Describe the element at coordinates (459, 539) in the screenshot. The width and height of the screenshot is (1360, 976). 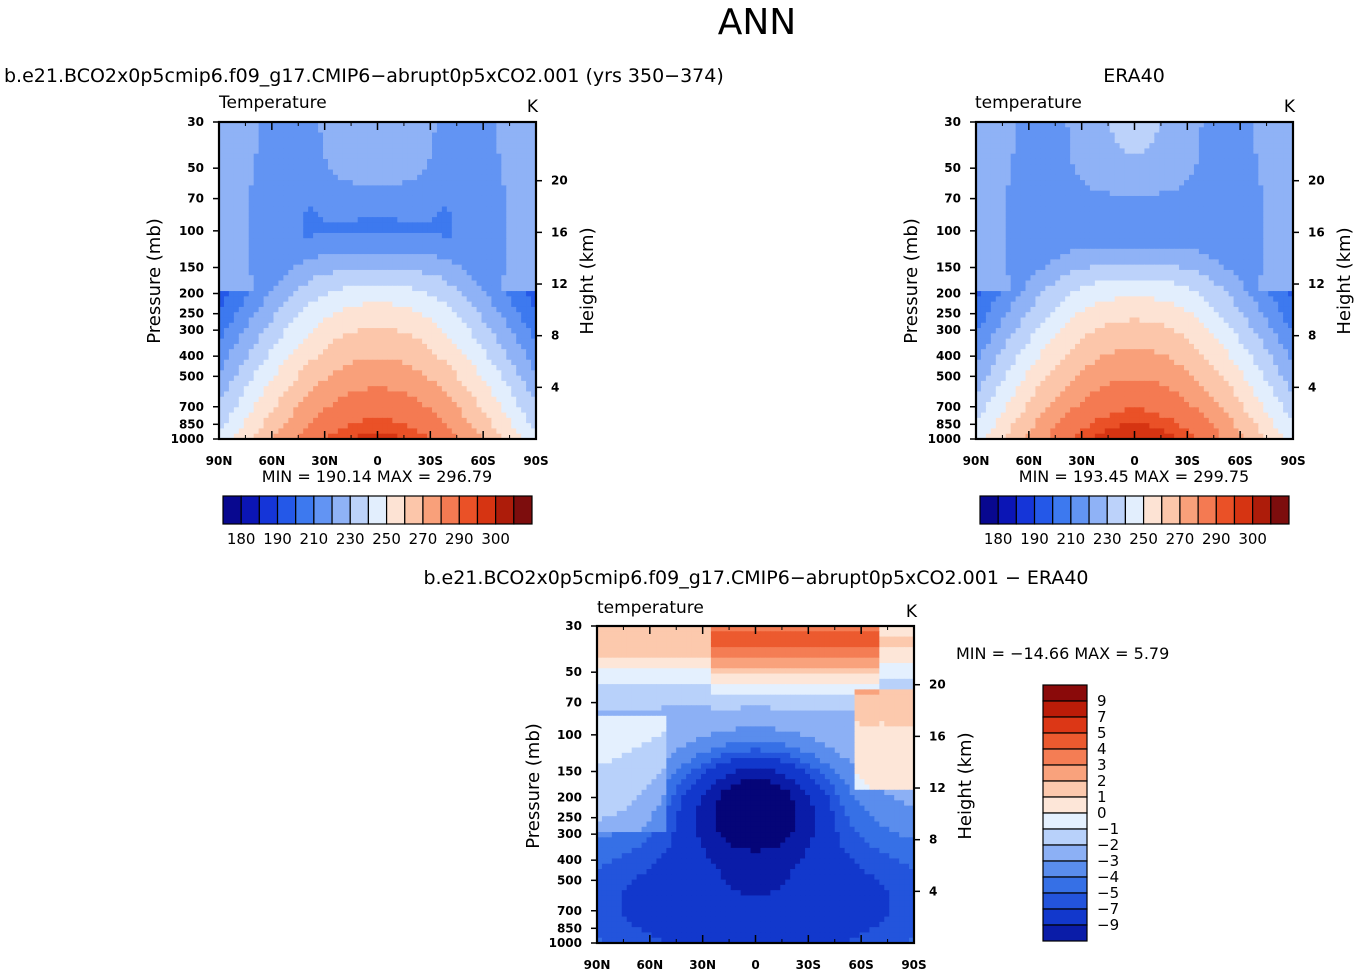
I see `colorbar-label: 290` at that location.